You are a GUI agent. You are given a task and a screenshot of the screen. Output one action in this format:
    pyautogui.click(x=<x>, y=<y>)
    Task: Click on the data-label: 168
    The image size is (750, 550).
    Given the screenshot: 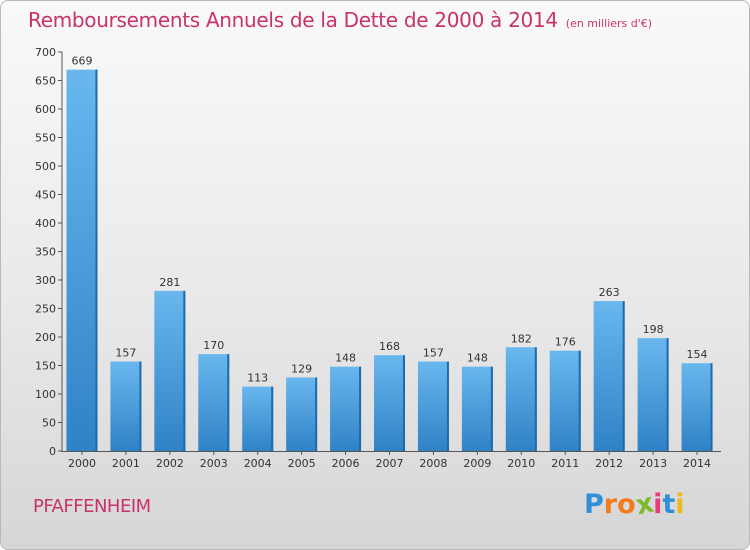 What is the action you would take?
    pyautogui.click(x=389, y=346)
    